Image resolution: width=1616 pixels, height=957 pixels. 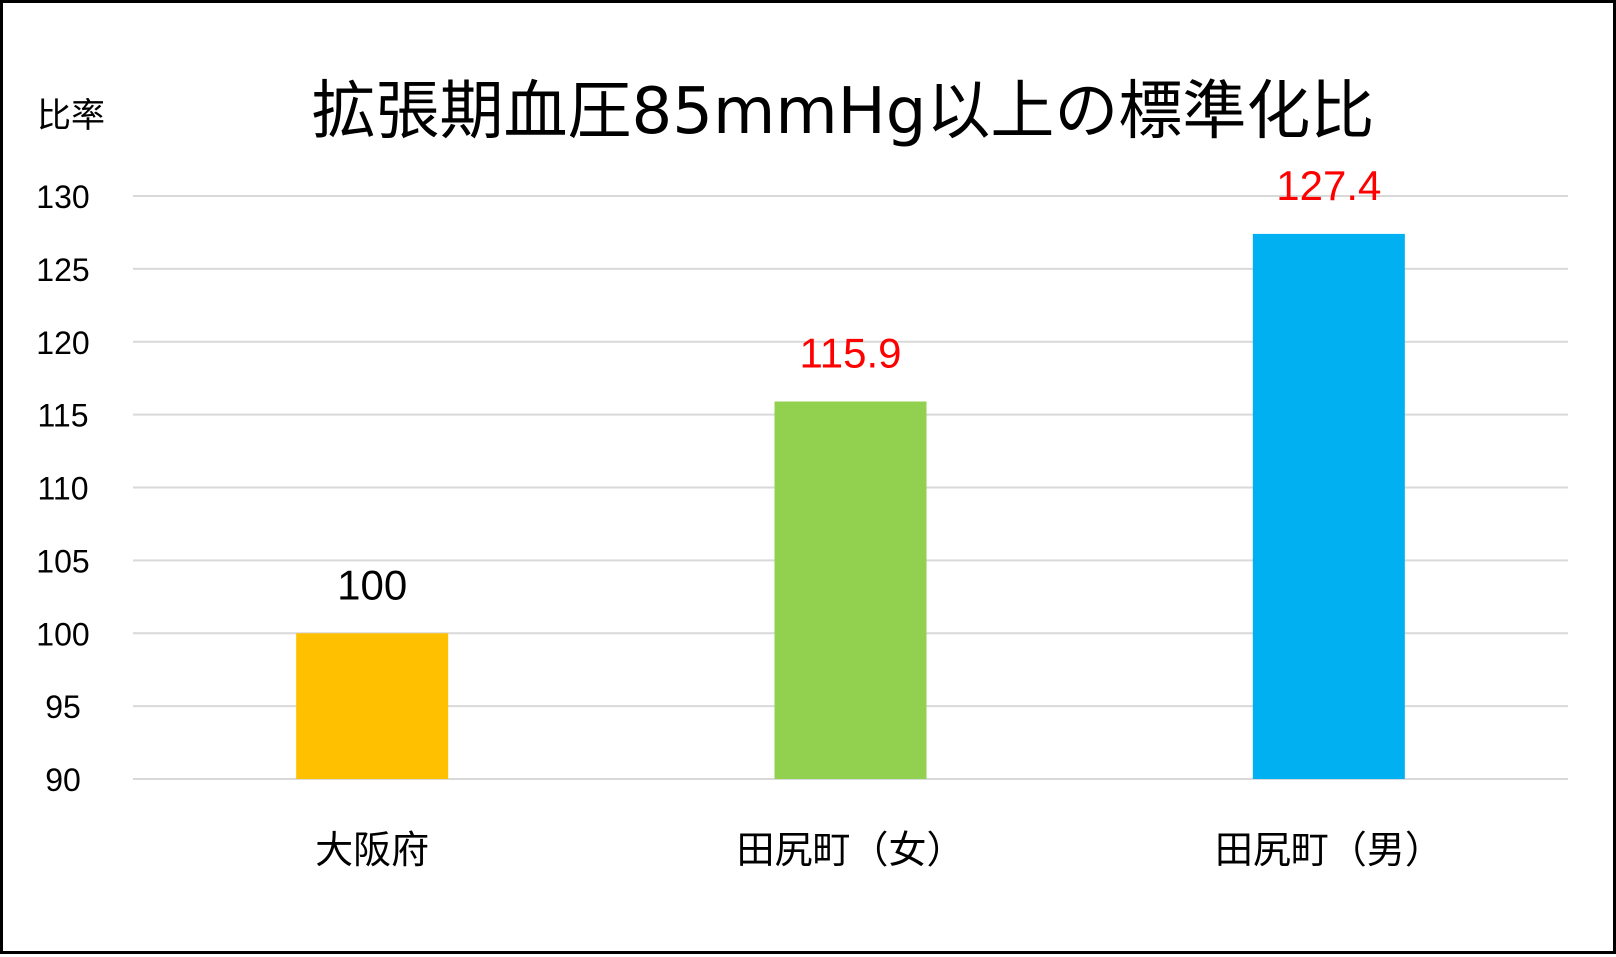 I want to click on y-tick-label: 120, so click(x=62, y=343).